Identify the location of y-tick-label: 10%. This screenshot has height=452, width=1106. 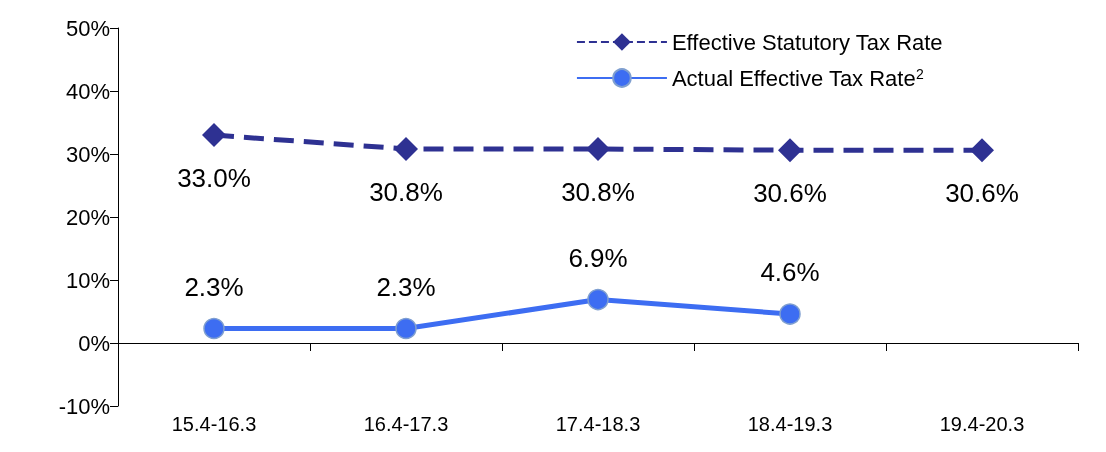
(87, 280).